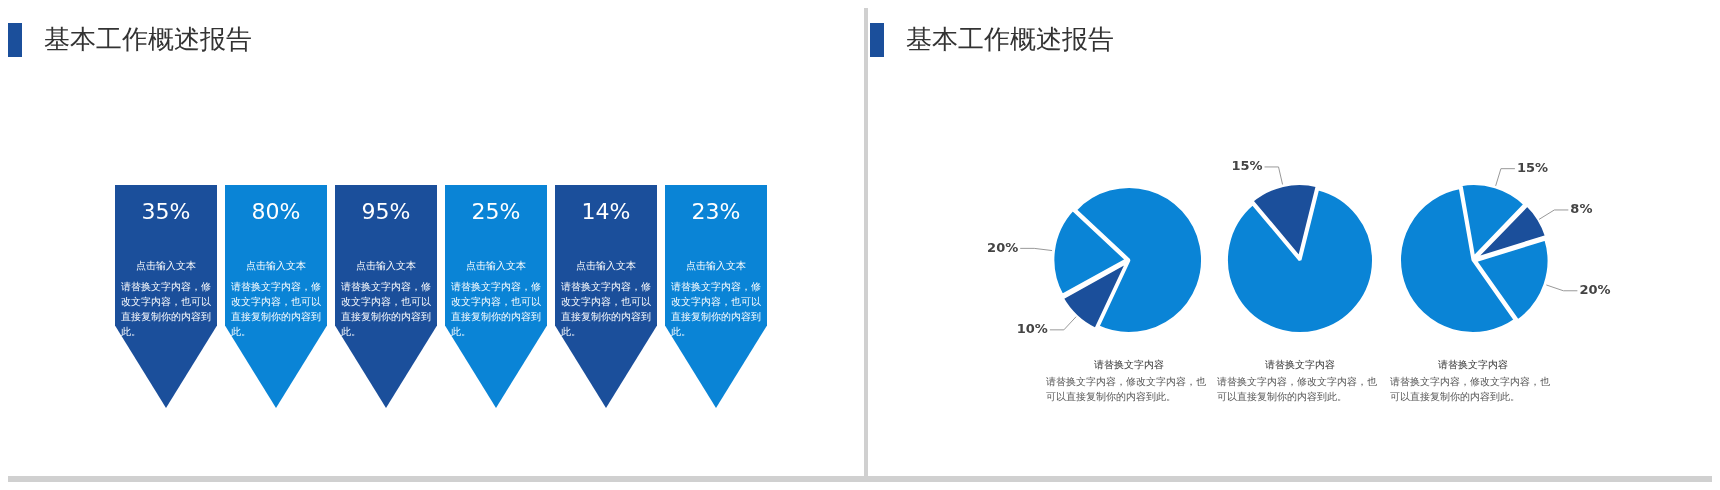 This screenshot has height=490, width=1720. Describe the element at coordinates (166, 211) in the screenshot. I see `data-label: 35%` at that location.